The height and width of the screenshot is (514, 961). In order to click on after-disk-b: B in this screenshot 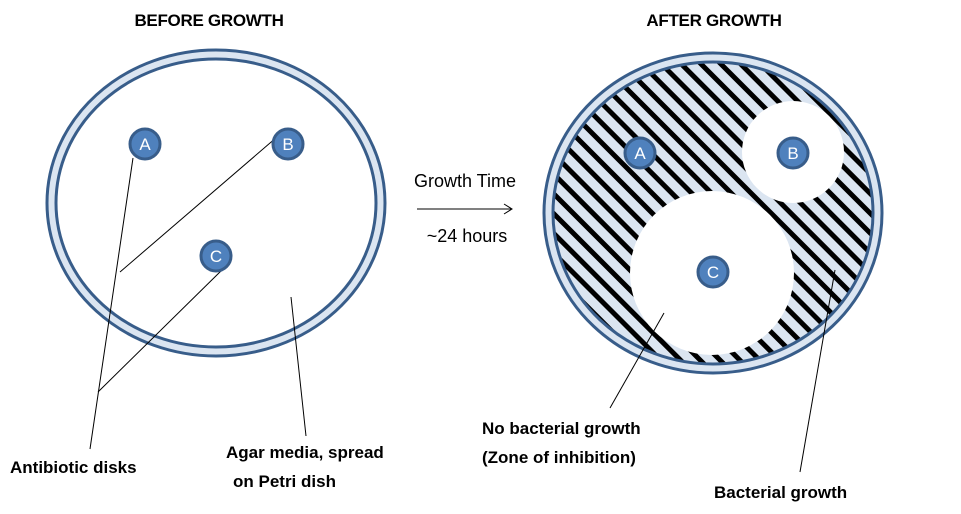, I will do `click(793, 153)`.